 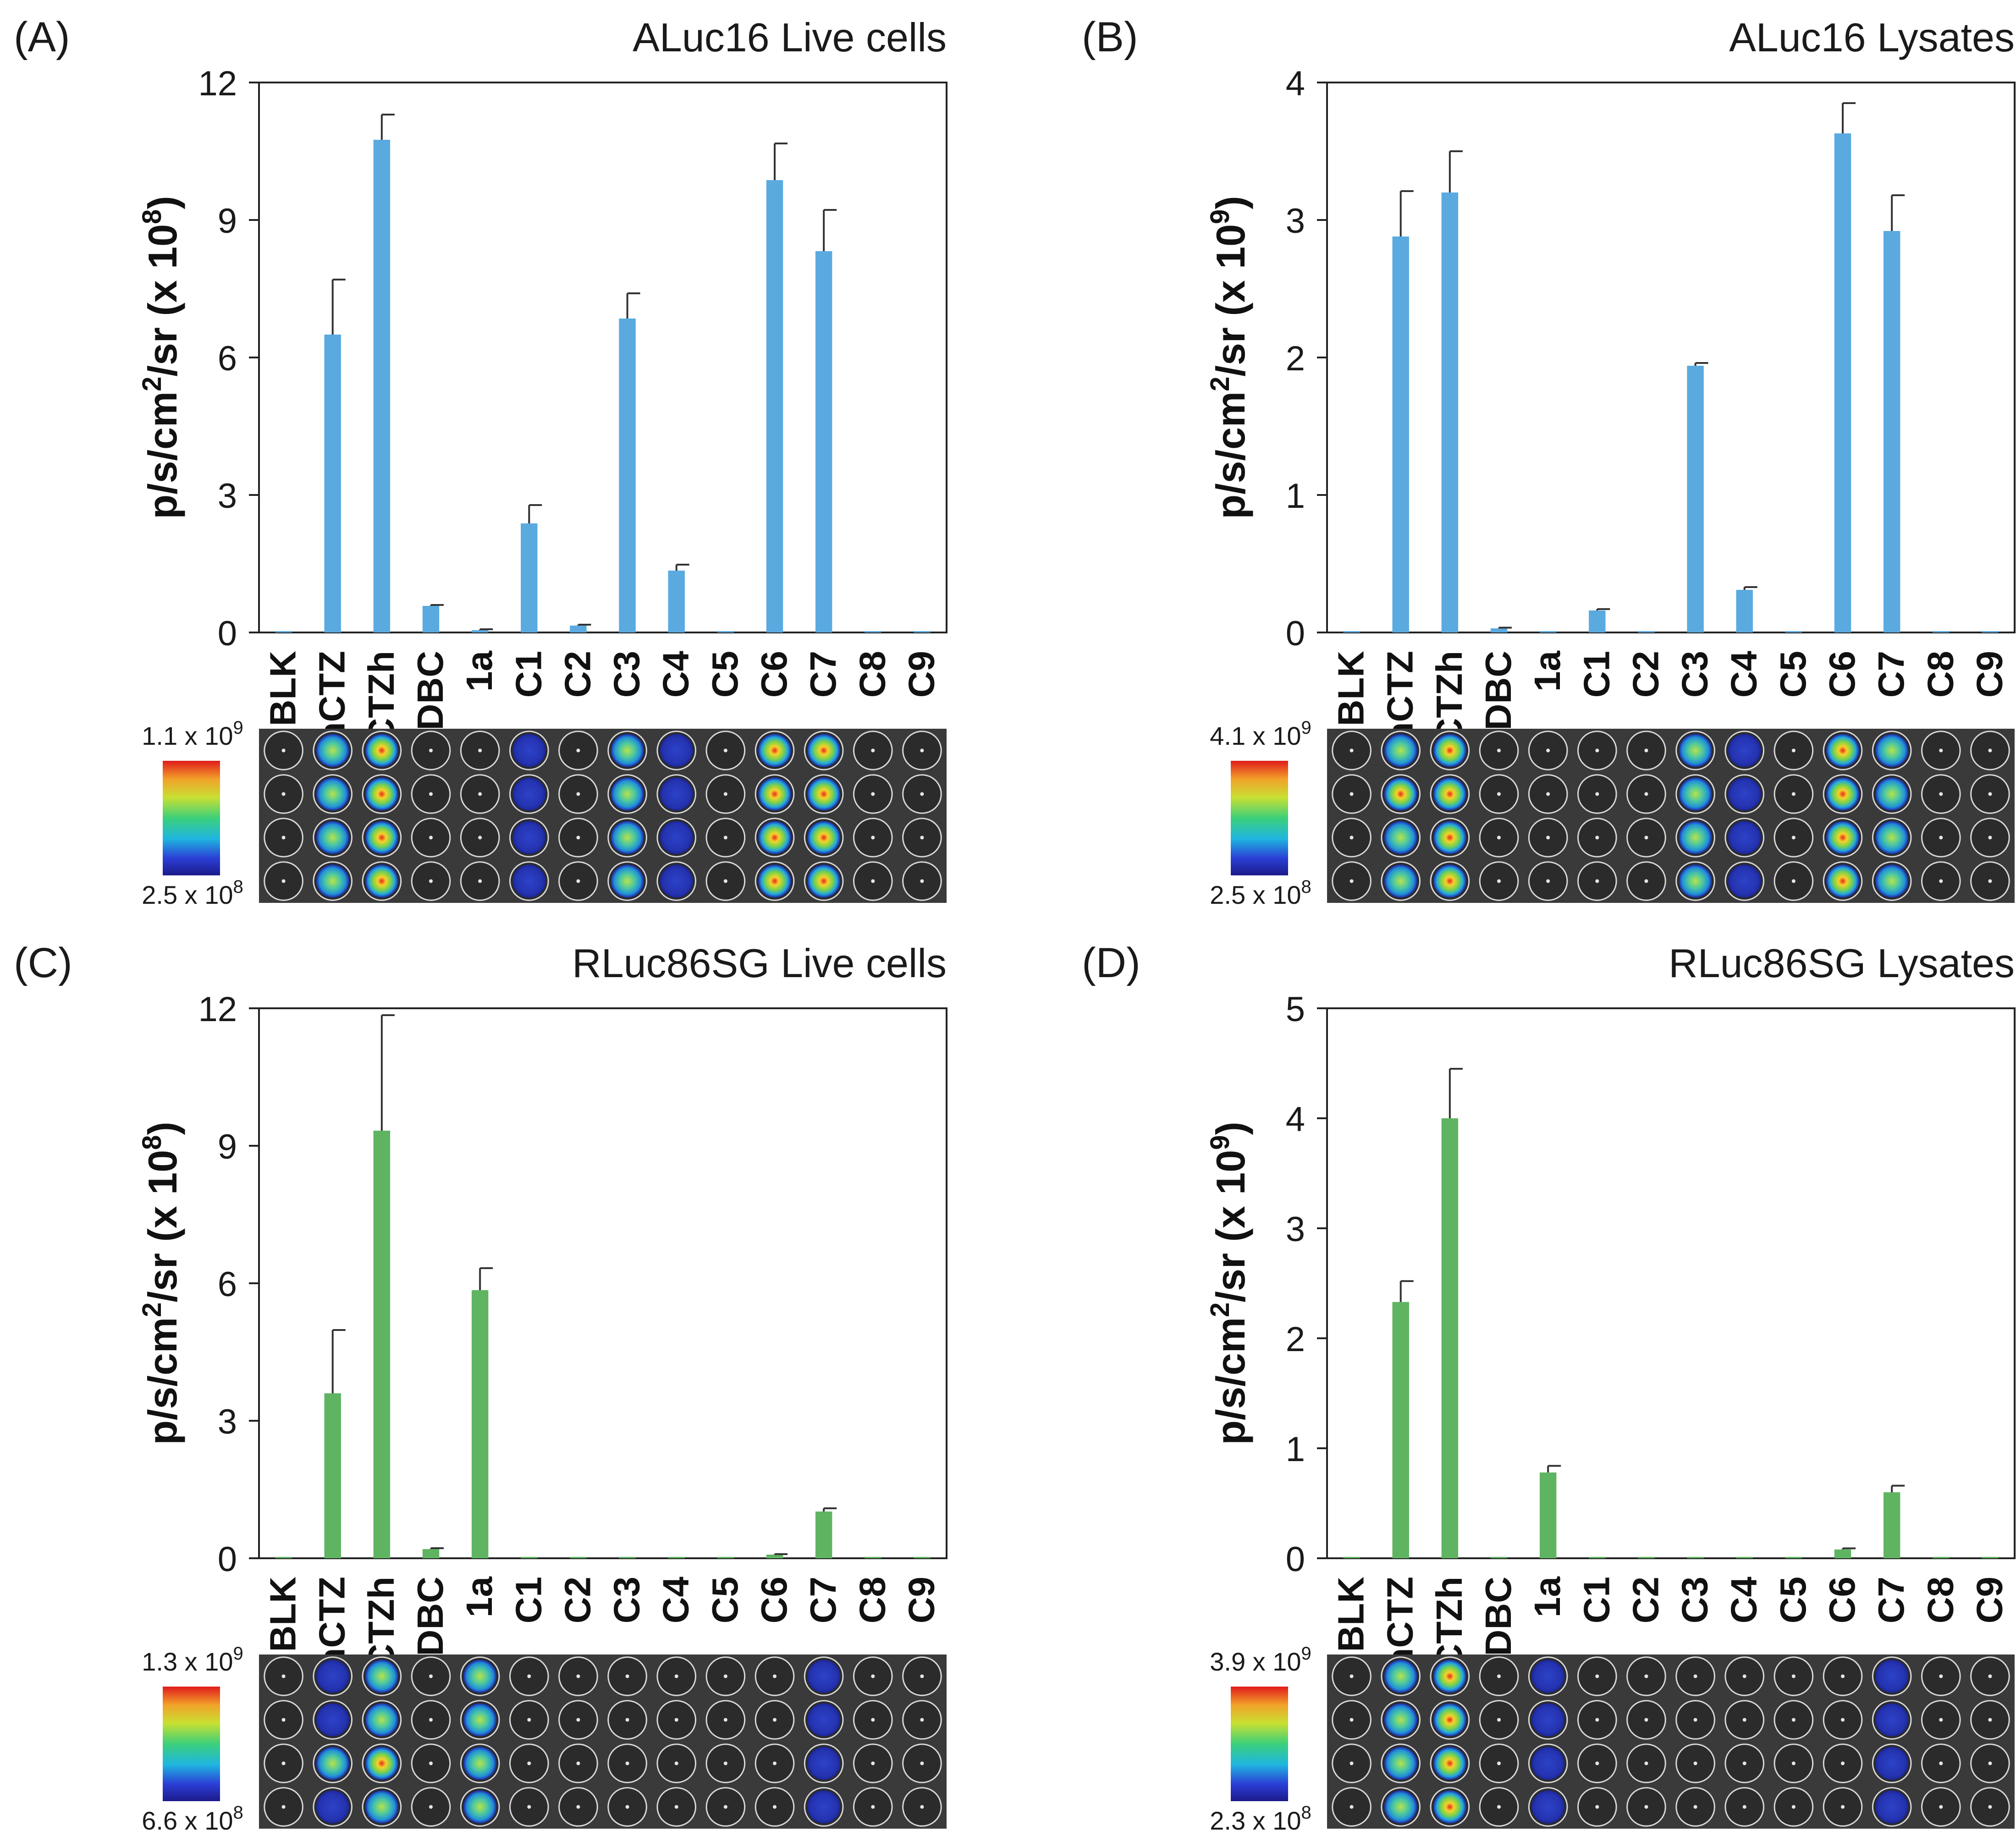 I want to click on bar-1a, so click(x=480, y=631).